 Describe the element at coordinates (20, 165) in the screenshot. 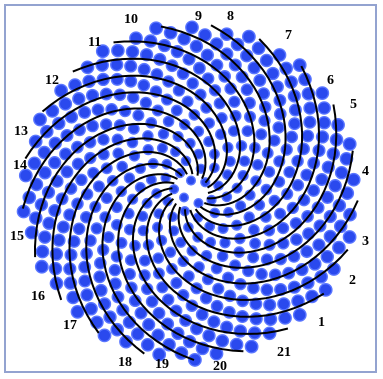

I see `spiral-label-14: 14` at that location.